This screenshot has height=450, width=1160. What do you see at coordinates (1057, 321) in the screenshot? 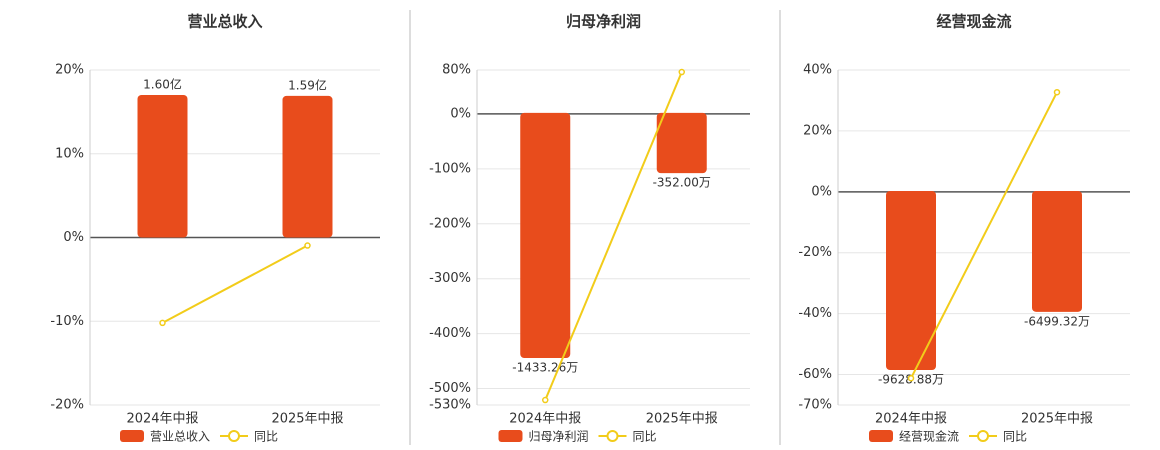
I see `data-label: -6499.32万` at bounding box center [1057, 321].